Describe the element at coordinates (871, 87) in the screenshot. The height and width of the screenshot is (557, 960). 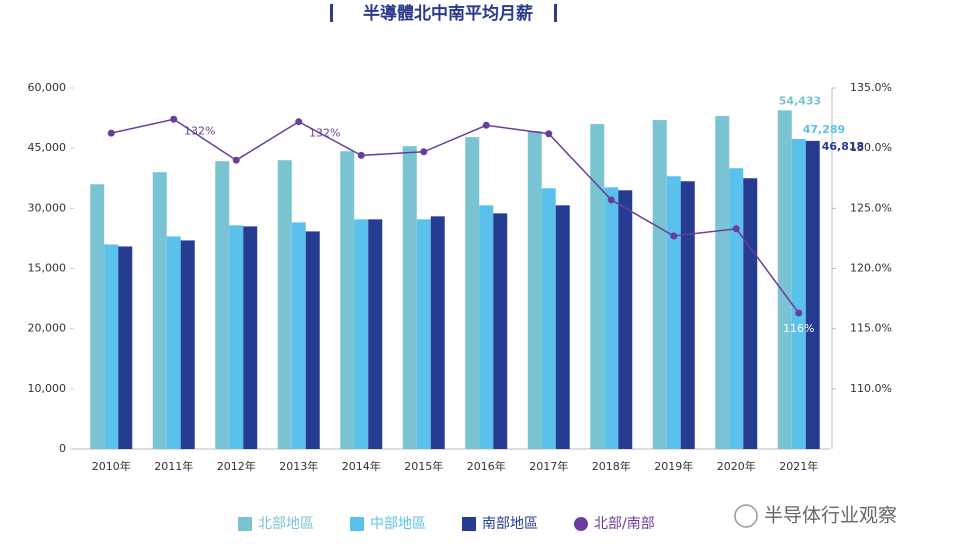
I see `y2-tick-label: 135.0%` at that location.